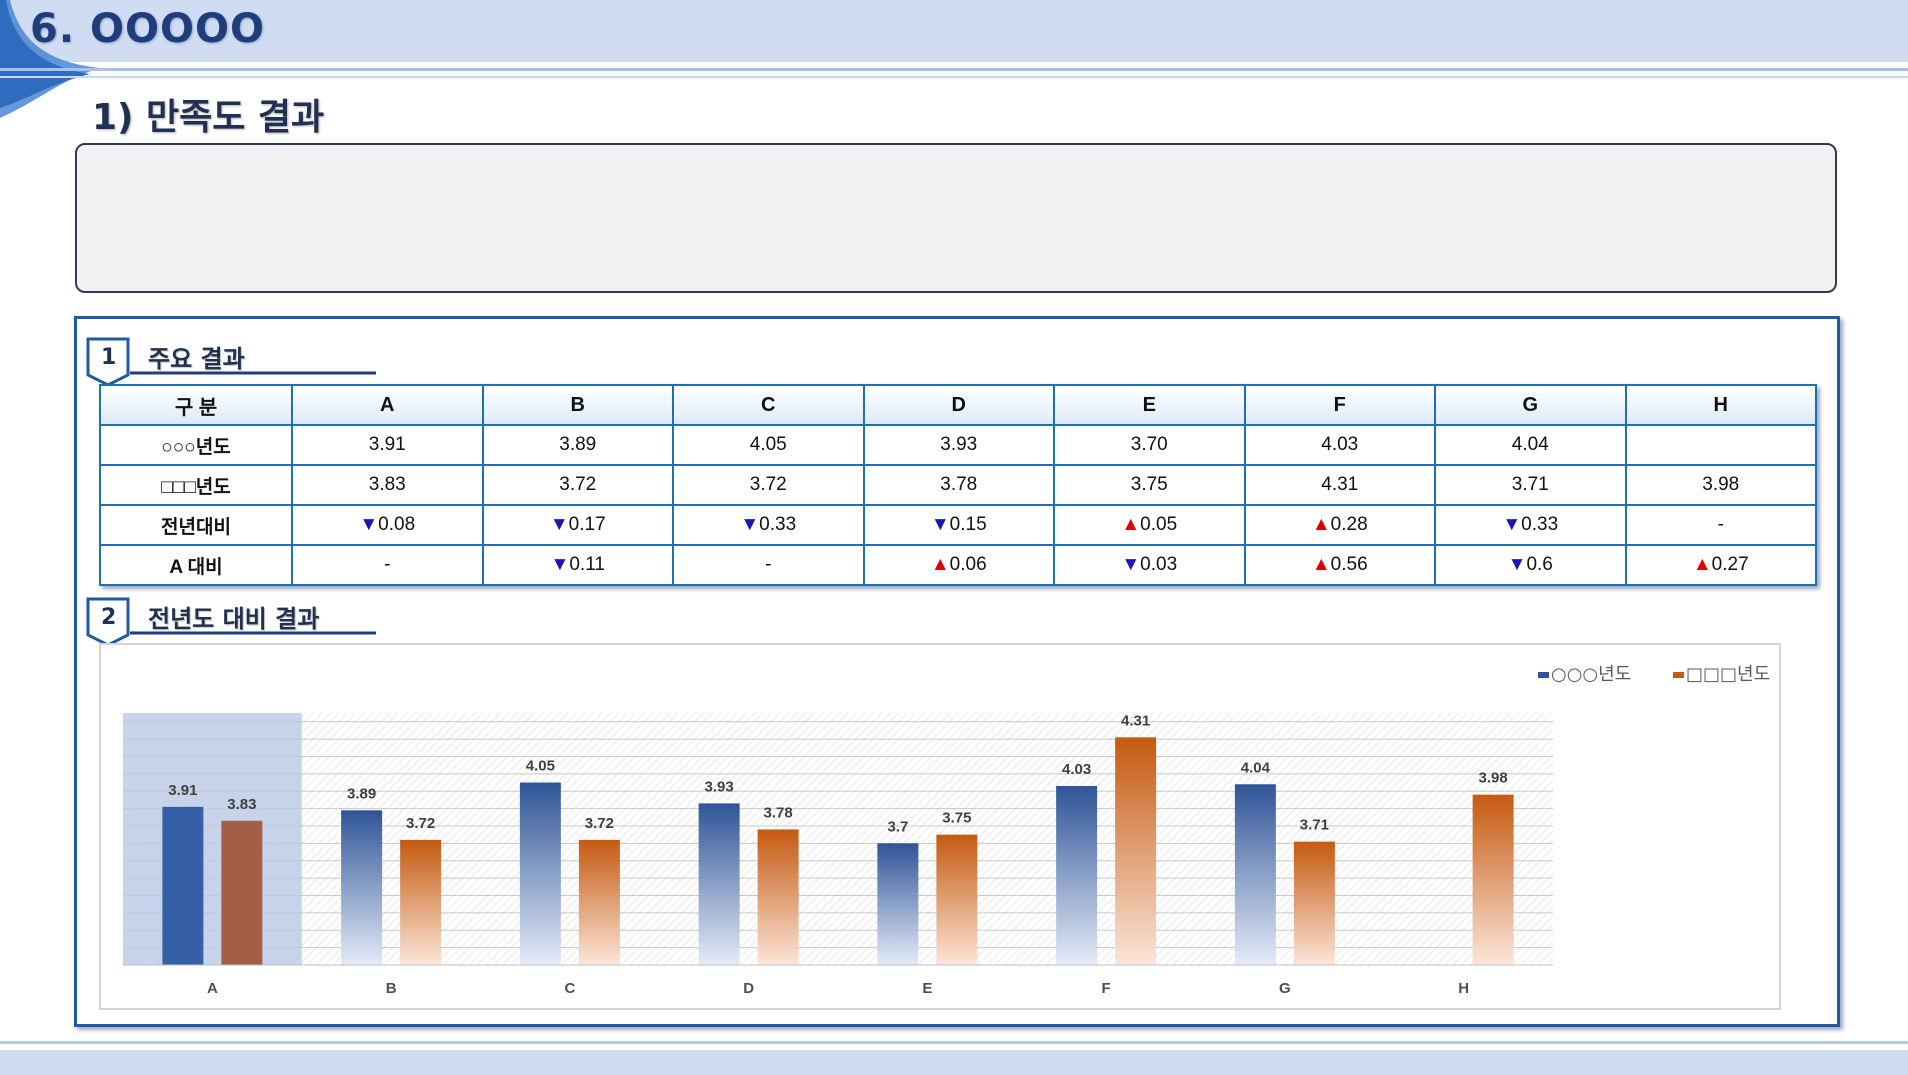  I want to click on footer-rule, so click(954, 1042).